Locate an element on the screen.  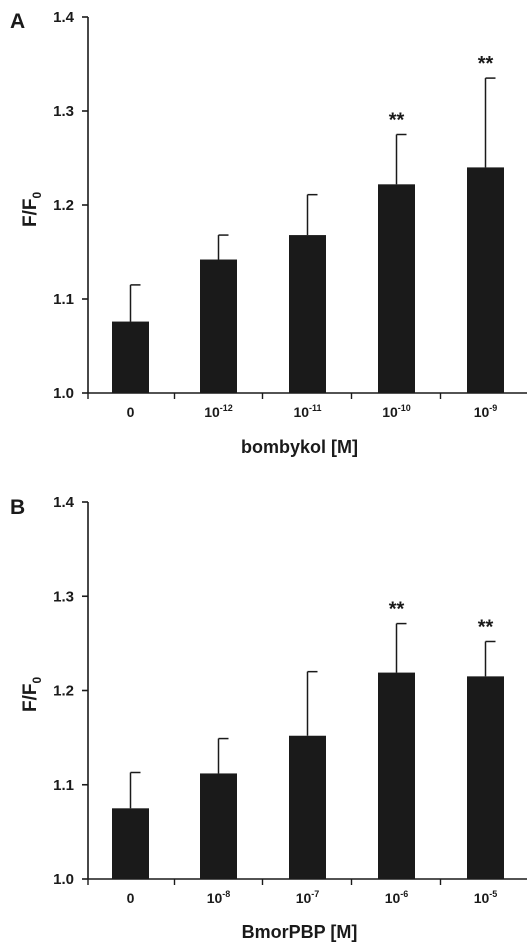
x-axis-label: bombykol [M] is located at coordinates (299, 447).